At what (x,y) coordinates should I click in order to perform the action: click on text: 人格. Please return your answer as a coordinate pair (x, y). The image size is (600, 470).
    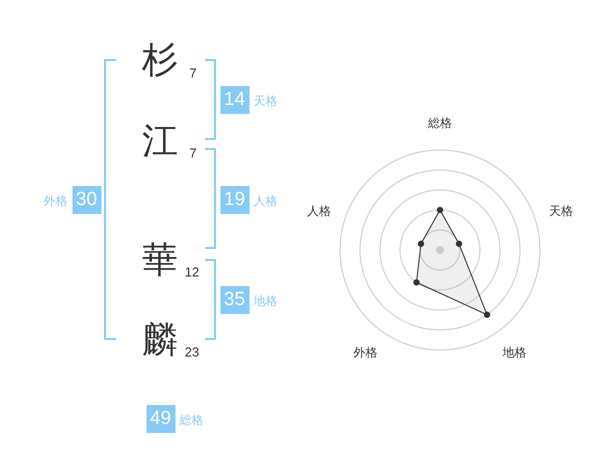
    Looking at the image, I should click on (266, 201).